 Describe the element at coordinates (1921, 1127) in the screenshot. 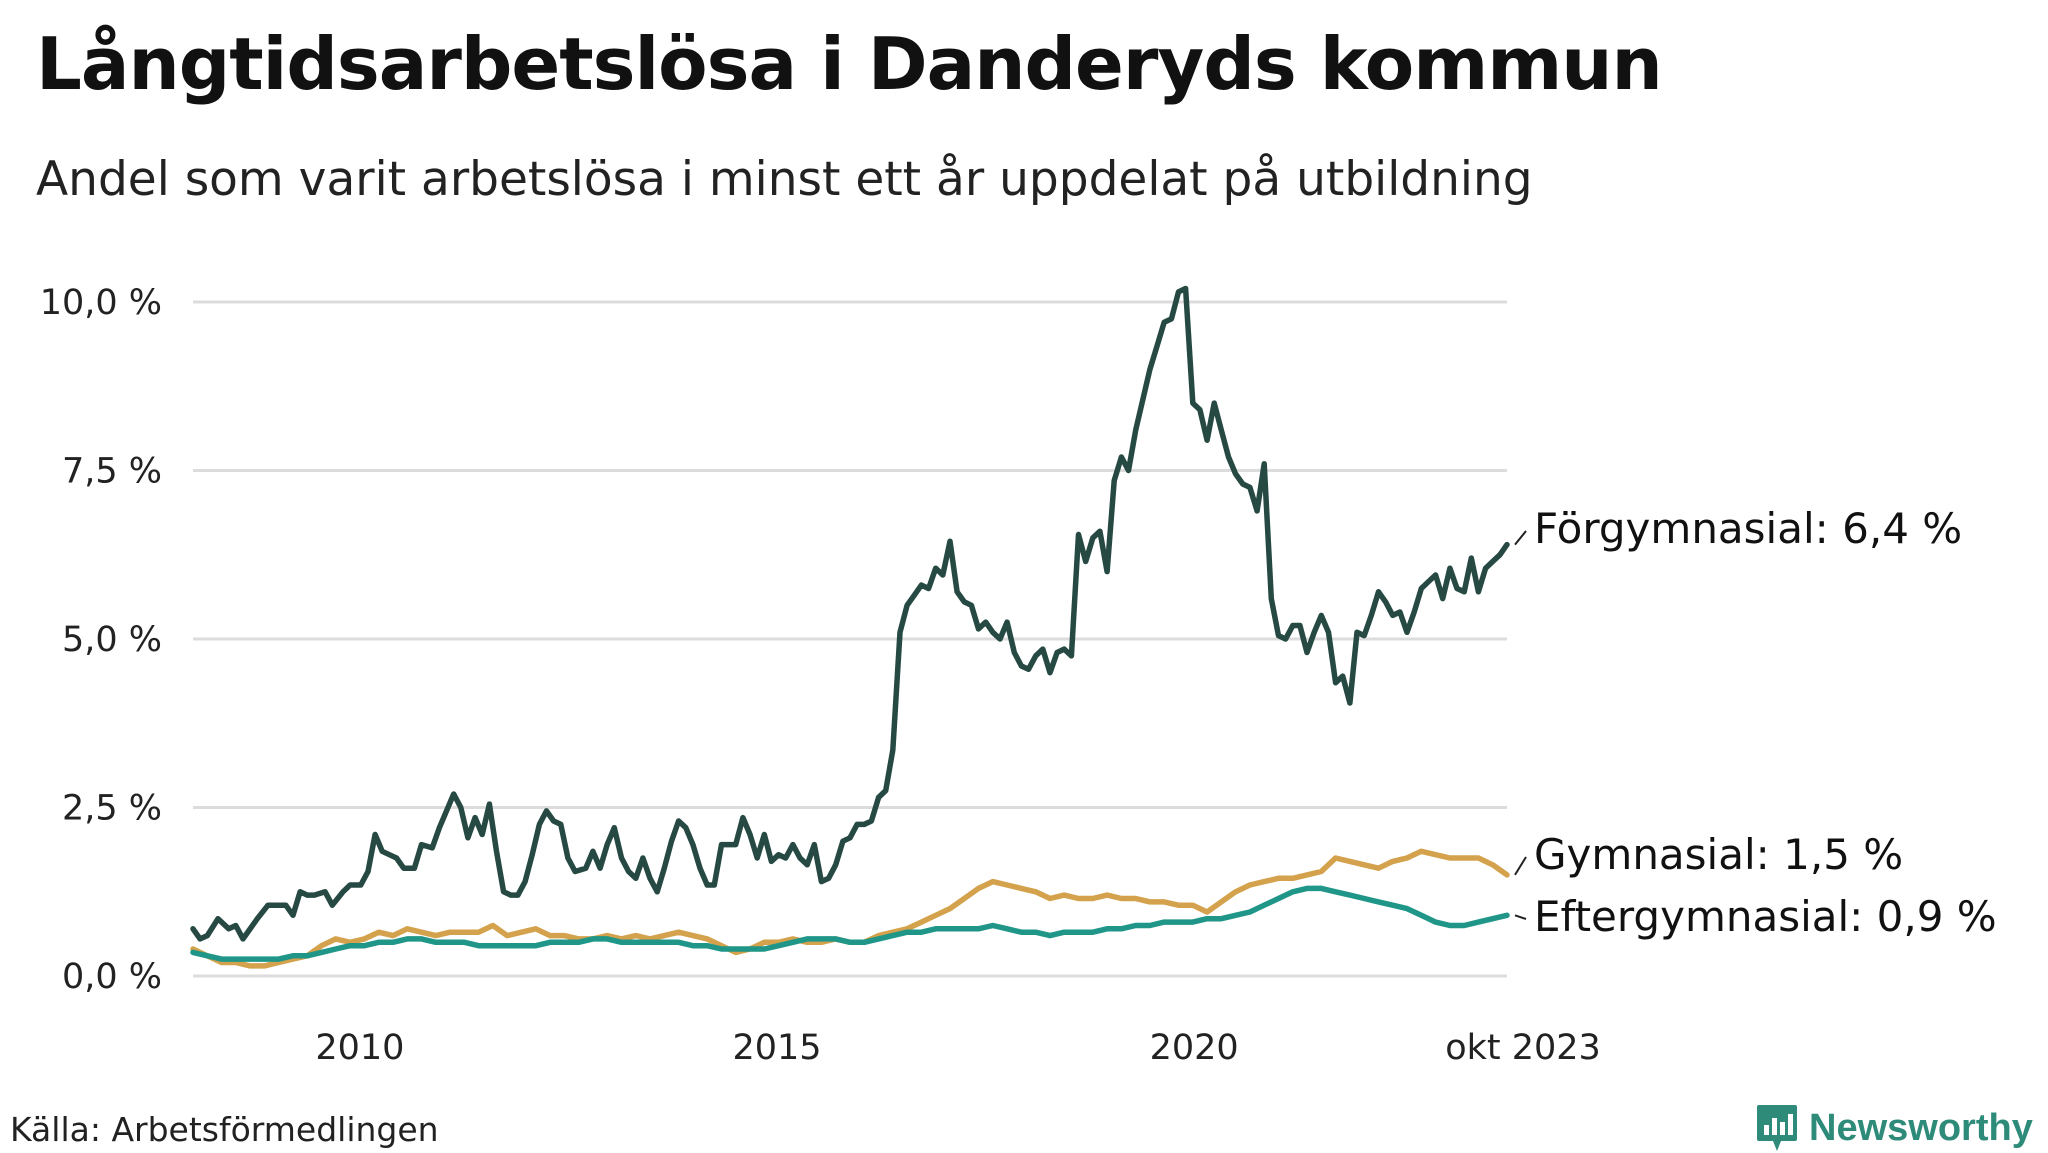

I see `brand-name: Newsworthy` at that location.